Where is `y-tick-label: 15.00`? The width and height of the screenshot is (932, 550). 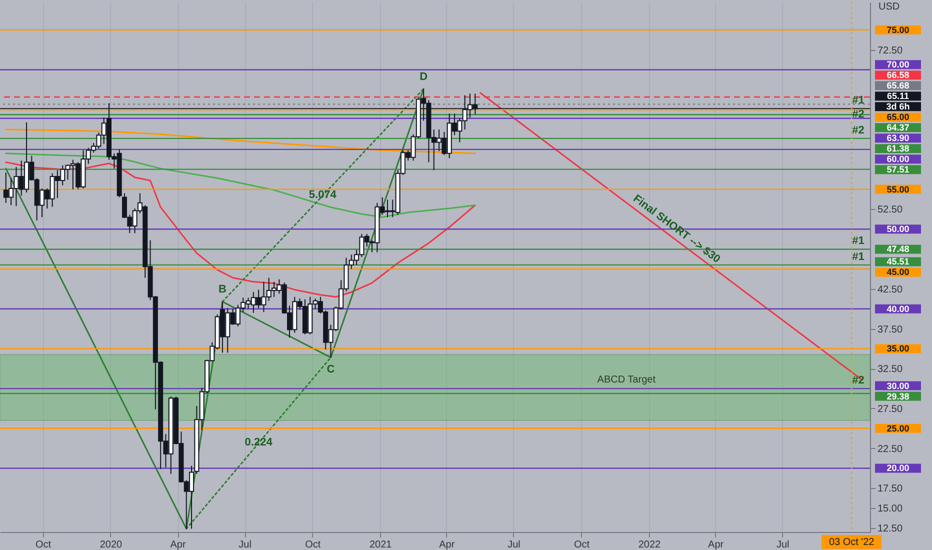 y-tick-label: 15.00 is located at coordinates (890, 509).